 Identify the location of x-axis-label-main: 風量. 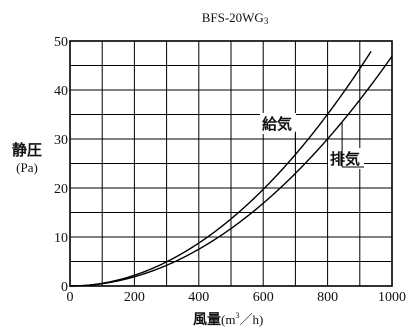
(207, 320).